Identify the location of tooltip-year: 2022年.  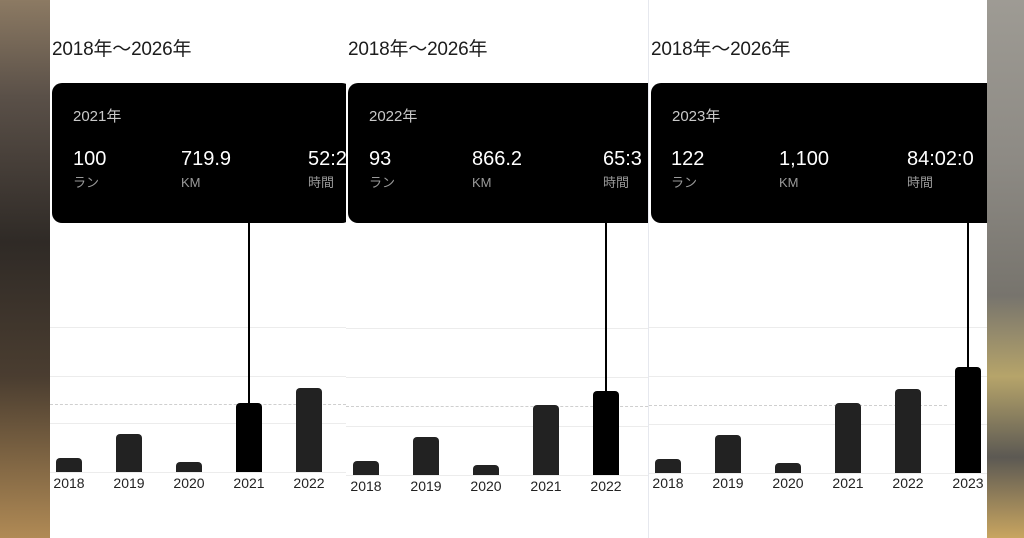
(393, 116).